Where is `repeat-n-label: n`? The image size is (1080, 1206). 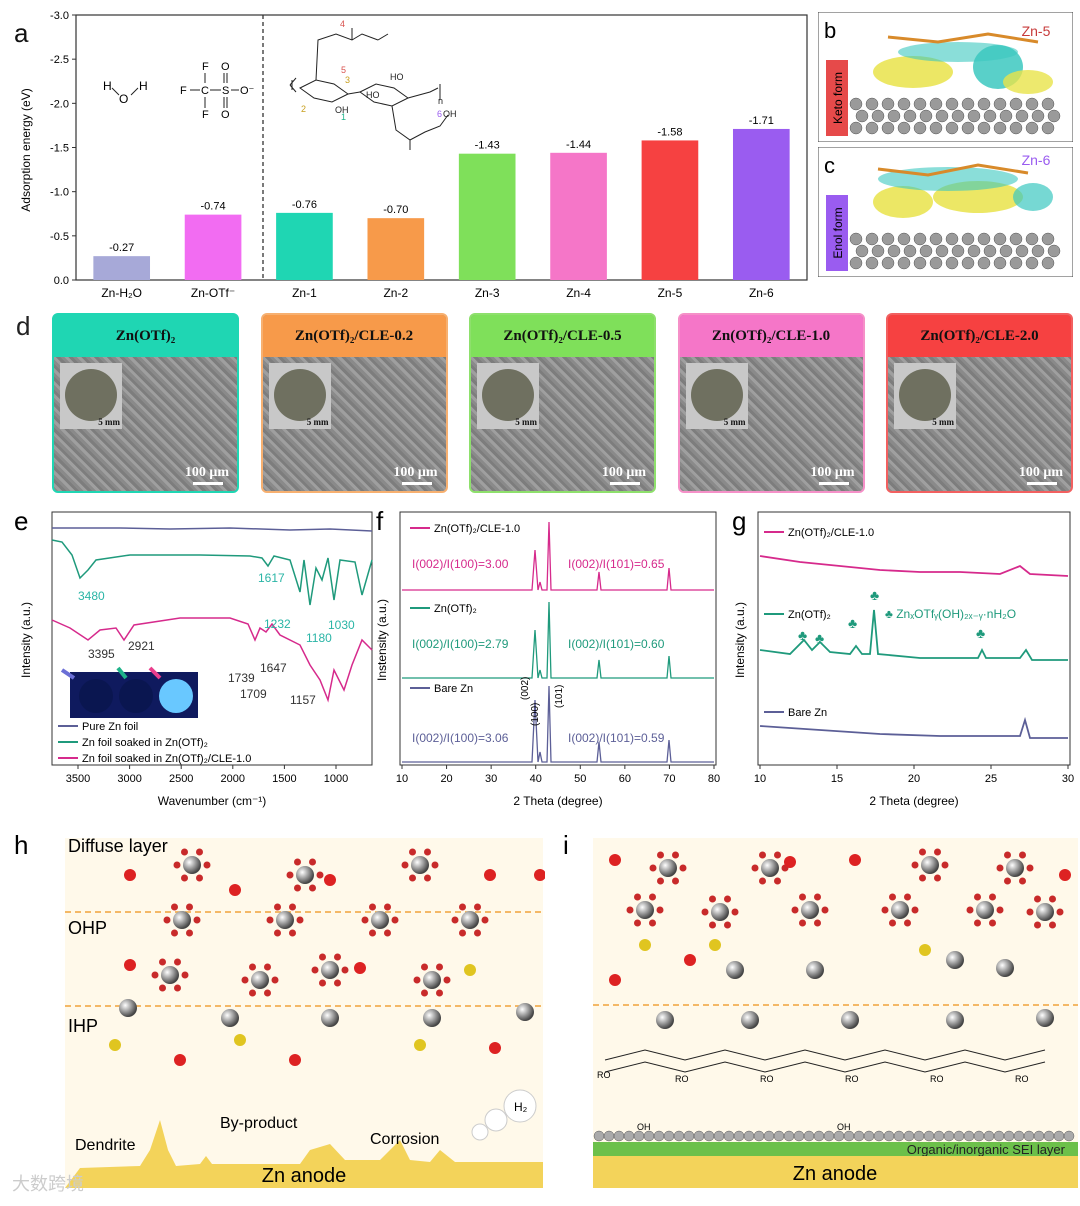
repeat-n-label: n is located at coordinates (440, 101).